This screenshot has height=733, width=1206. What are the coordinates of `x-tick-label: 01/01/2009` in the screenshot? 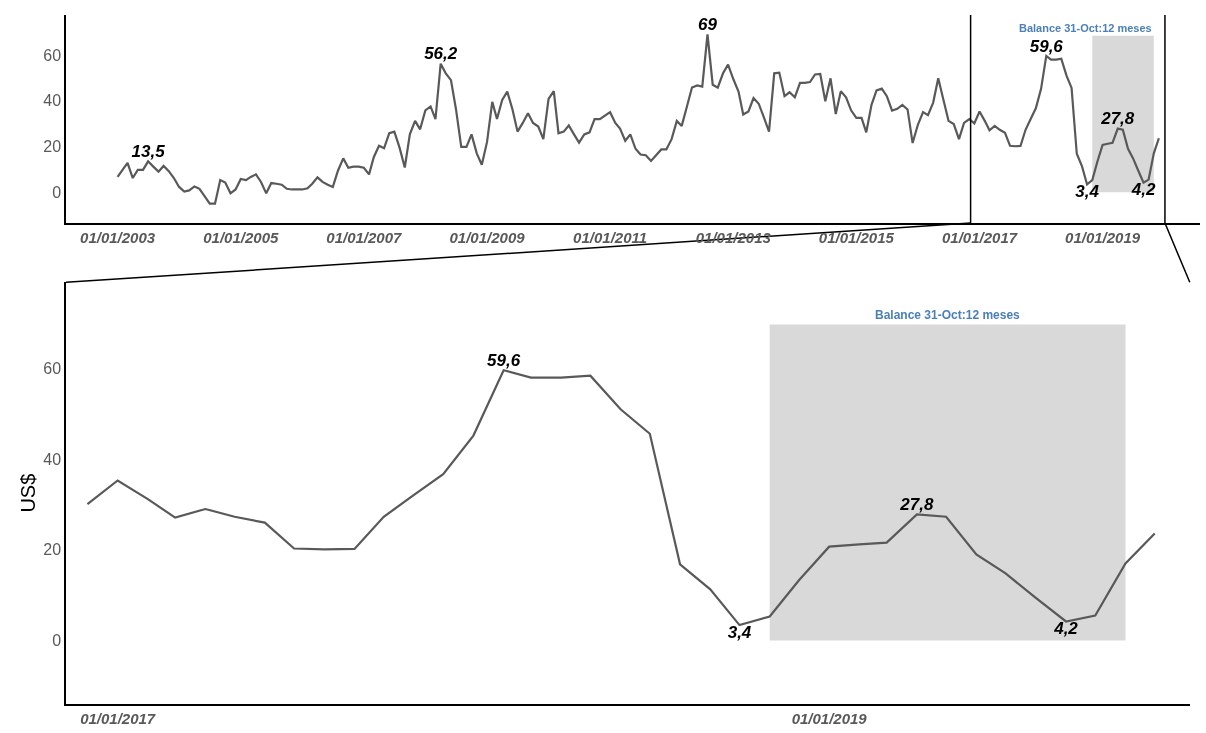 It's located at (487, 237).